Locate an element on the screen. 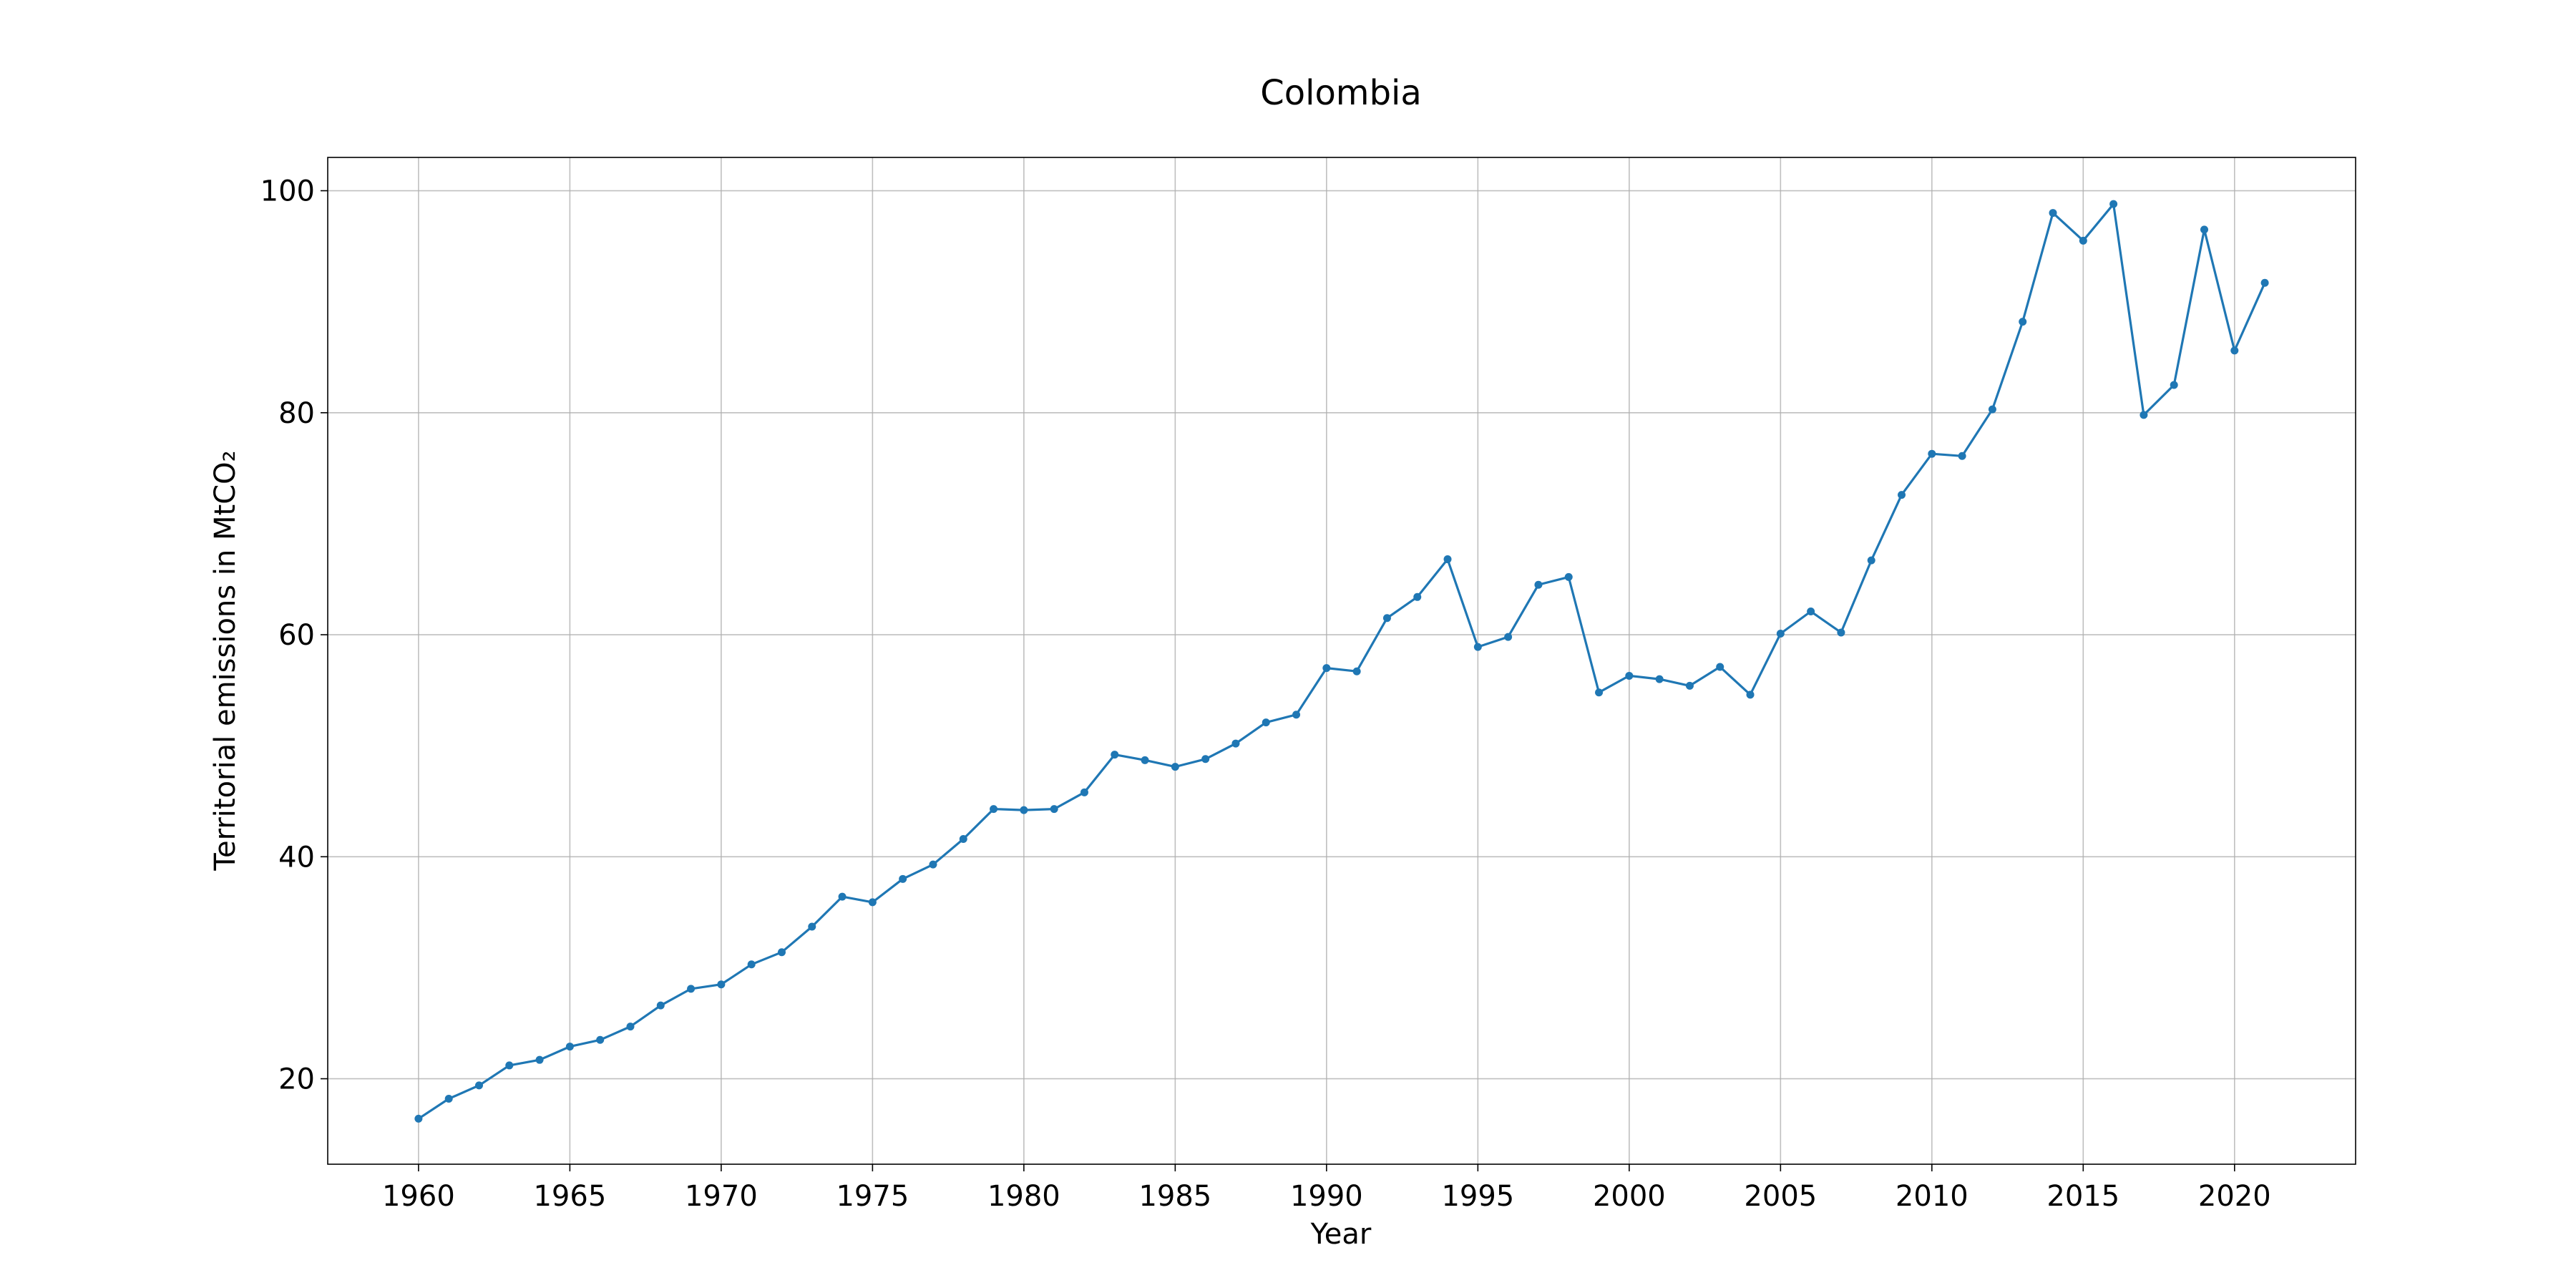  x-tick-label: 1960 is located at coordinates (418, 1196).